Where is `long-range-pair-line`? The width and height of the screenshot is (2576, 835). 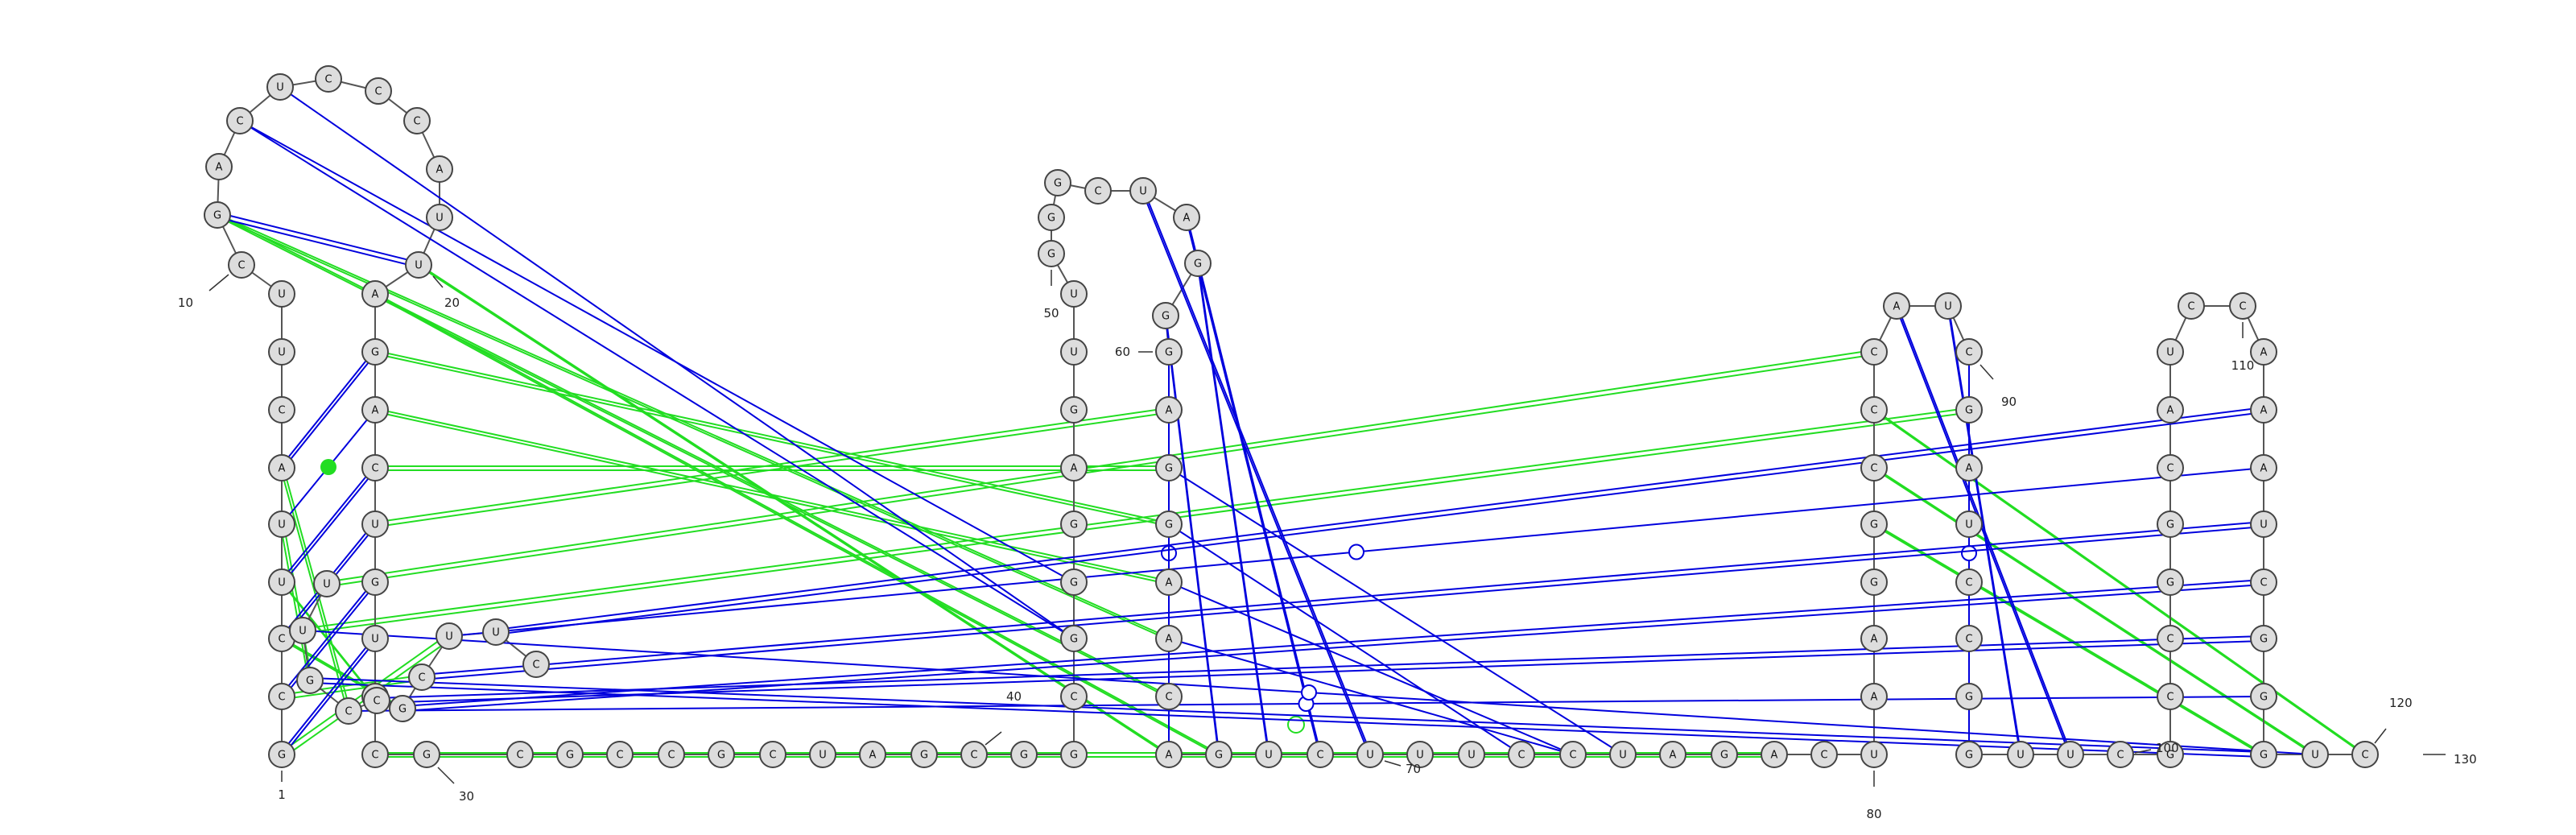
long-range-pair-line is located at coordinates (1396, 611).